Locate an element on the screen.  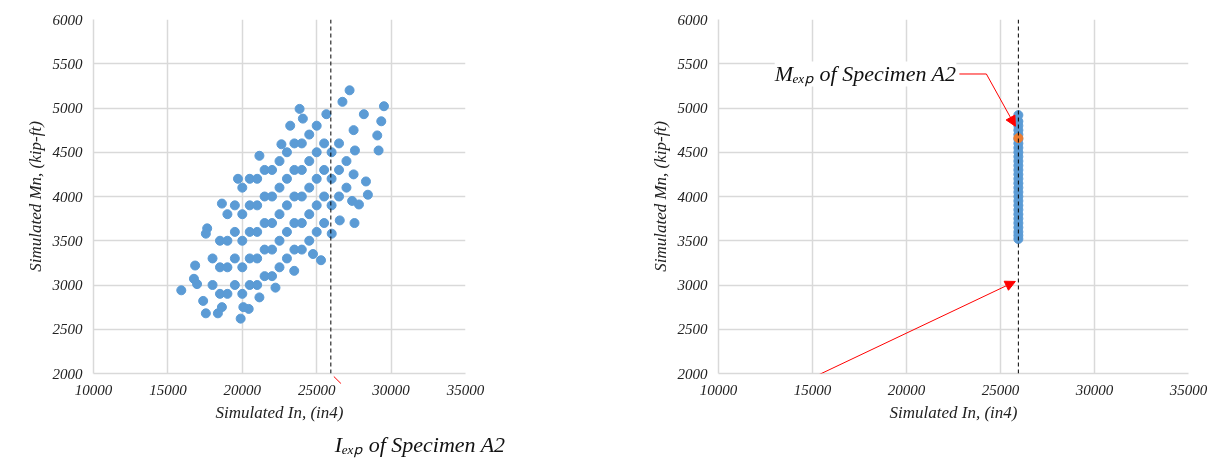
annotation: Iₑₓₚ of Specimen A2 is located at coordinates (419, 444).